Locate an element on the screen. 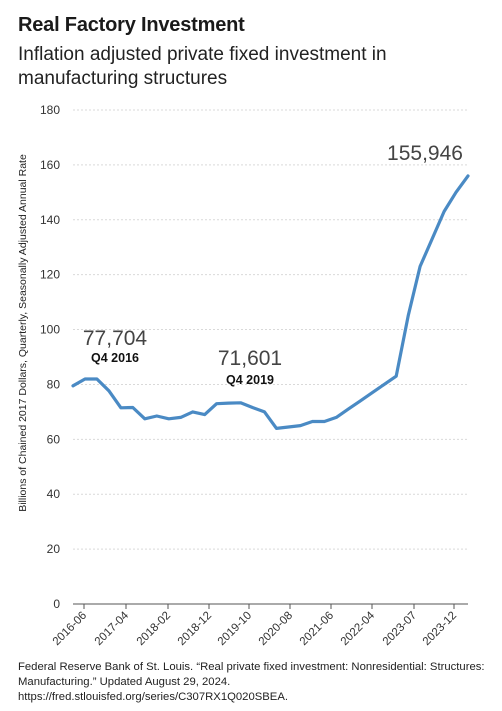  x-tick-label: 2023-12 is located at coordinates (440, 629).